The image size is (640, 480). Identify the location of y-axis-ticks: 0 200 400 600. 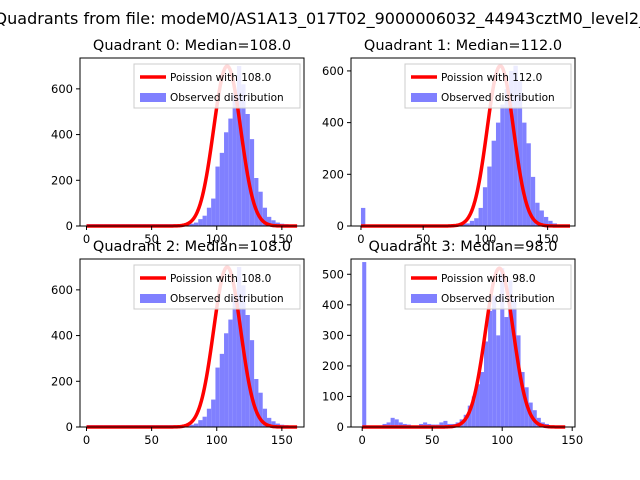
(336, 148).